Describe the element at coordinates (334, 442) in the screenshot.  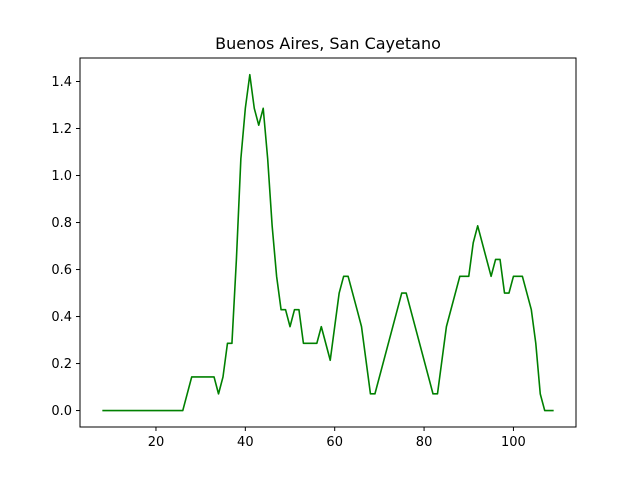
I see `x-tick-label: 60` at that location.